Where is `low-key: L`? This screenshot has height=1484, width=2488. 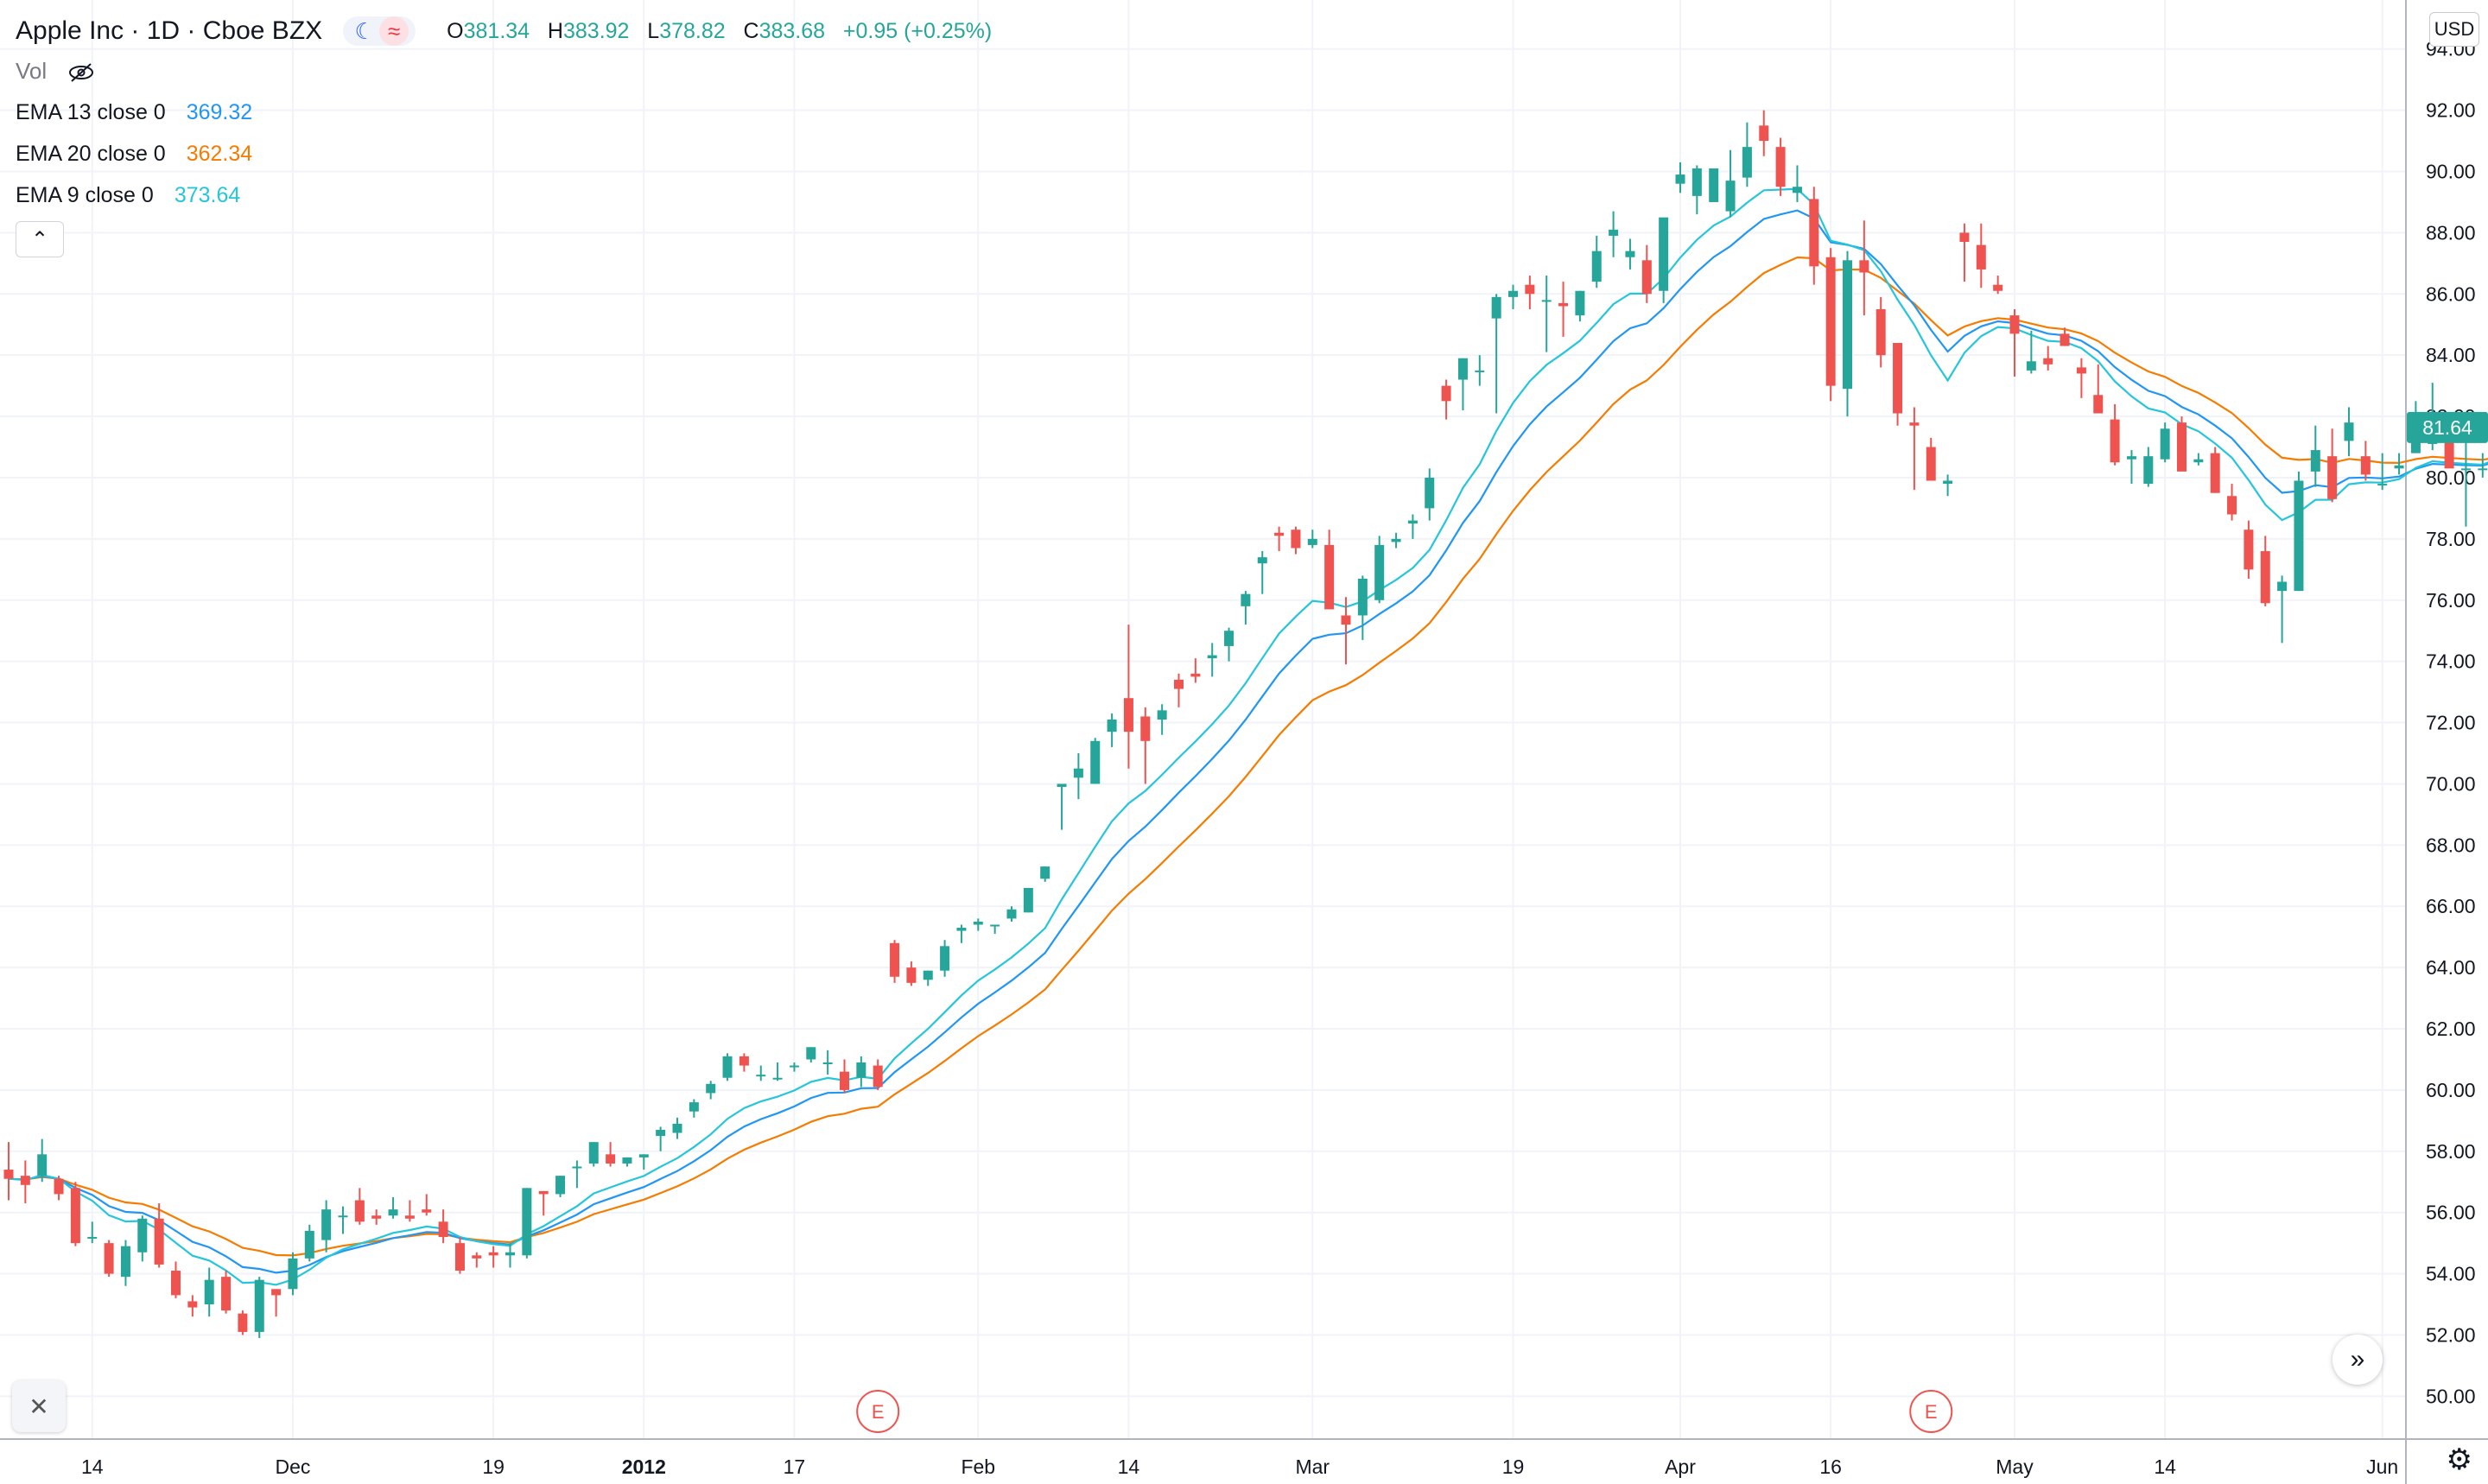 low-key: L is located at coordinates (653, 30).